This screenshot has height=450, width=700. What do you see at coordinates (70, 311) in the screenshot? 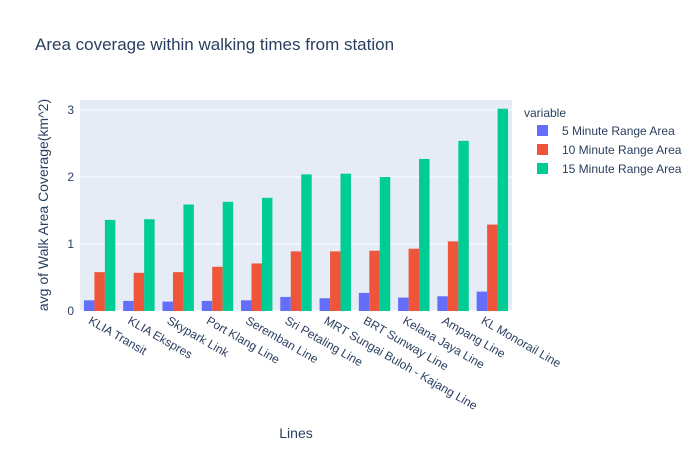
I see `y-tick-label: 0` at bounding box center [70, 311].